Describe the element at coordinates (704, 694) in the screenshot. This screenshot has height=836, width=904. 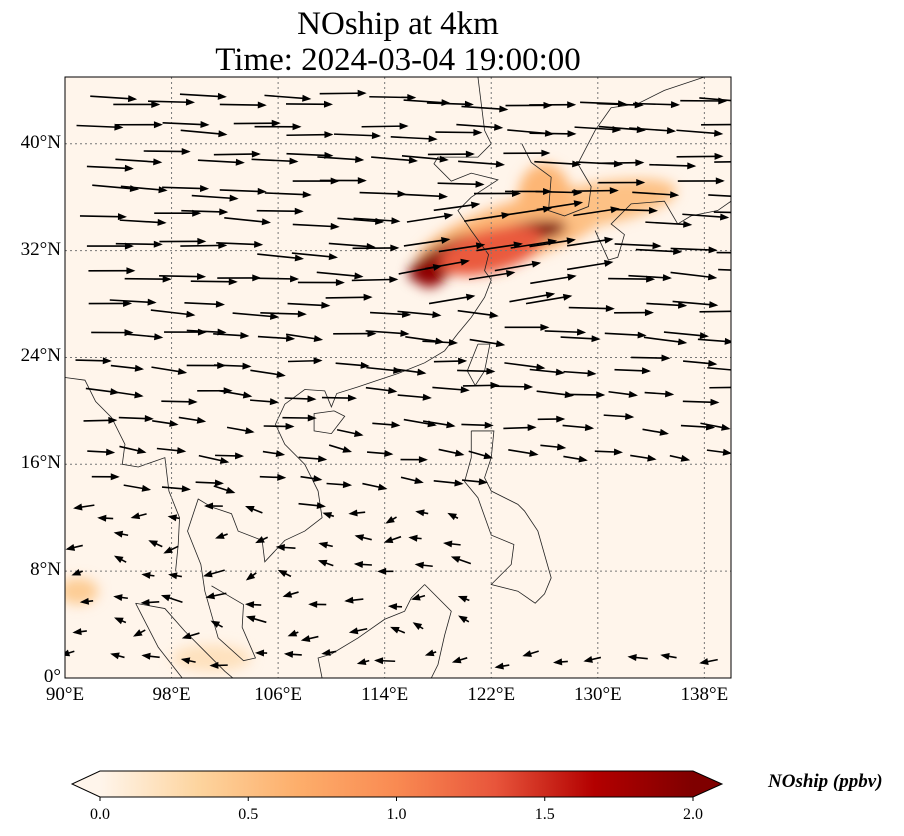
I see `lon-tick-label: 138°E` at that location.